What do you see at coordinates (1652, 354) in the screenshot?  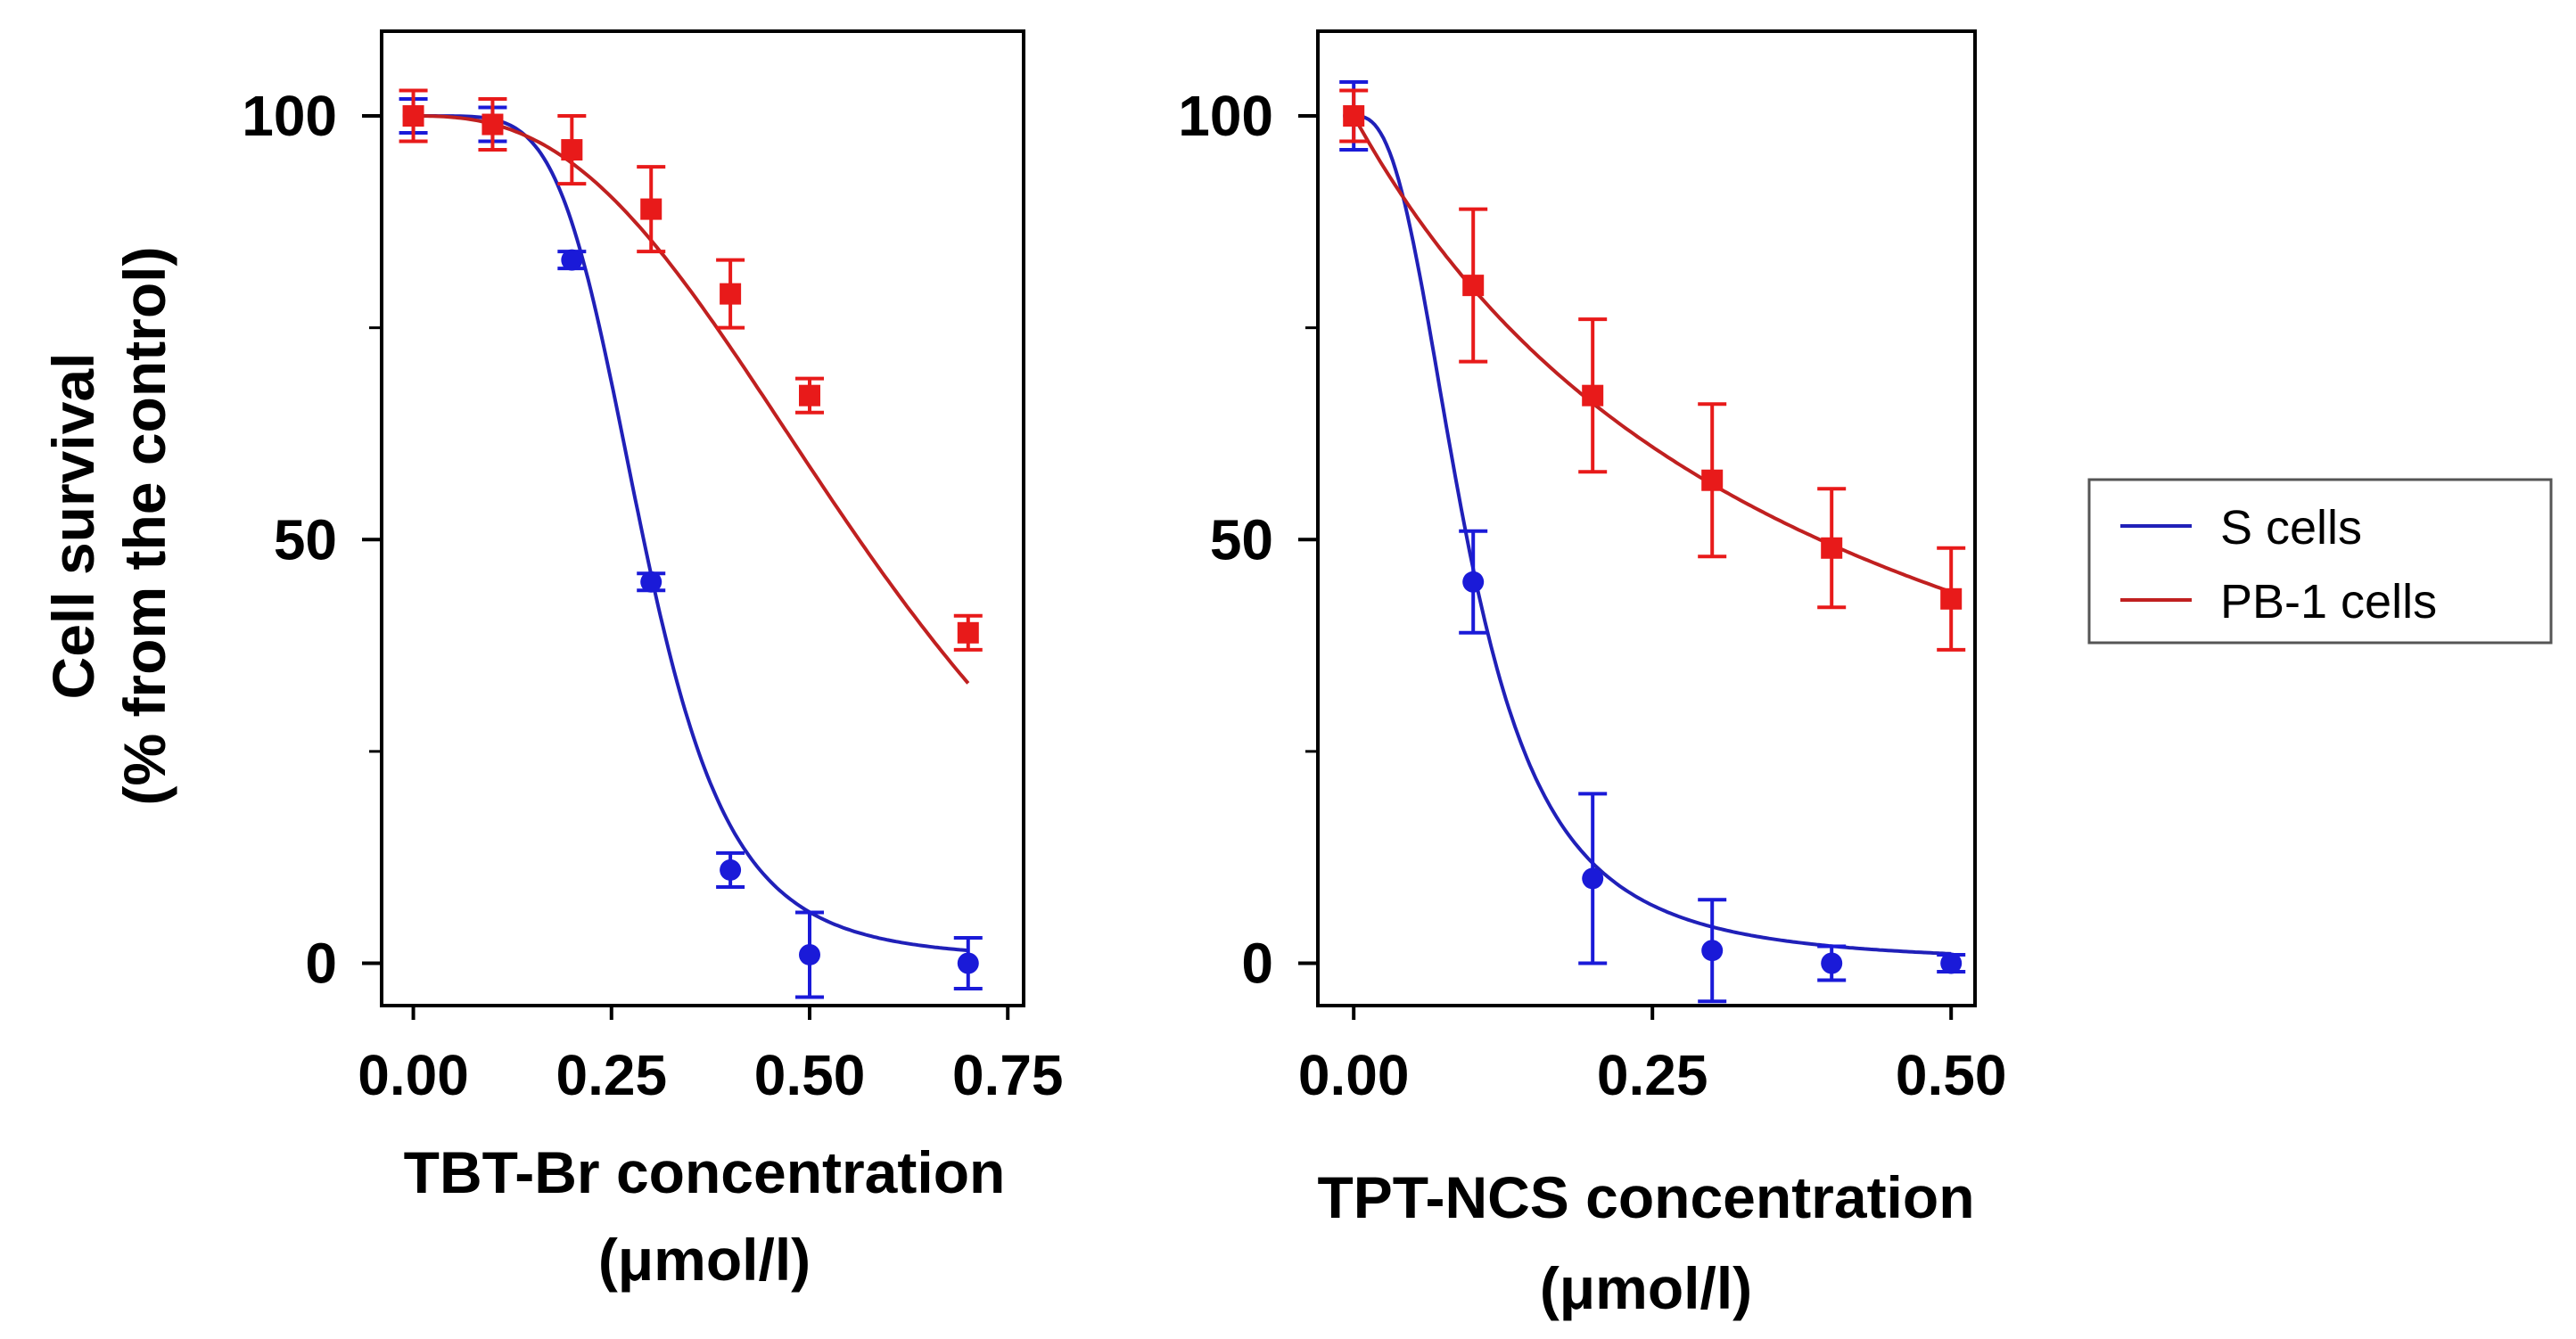 I see `fit-curve-tpt-ncs-pb1` at bounding box center [1652, 354].